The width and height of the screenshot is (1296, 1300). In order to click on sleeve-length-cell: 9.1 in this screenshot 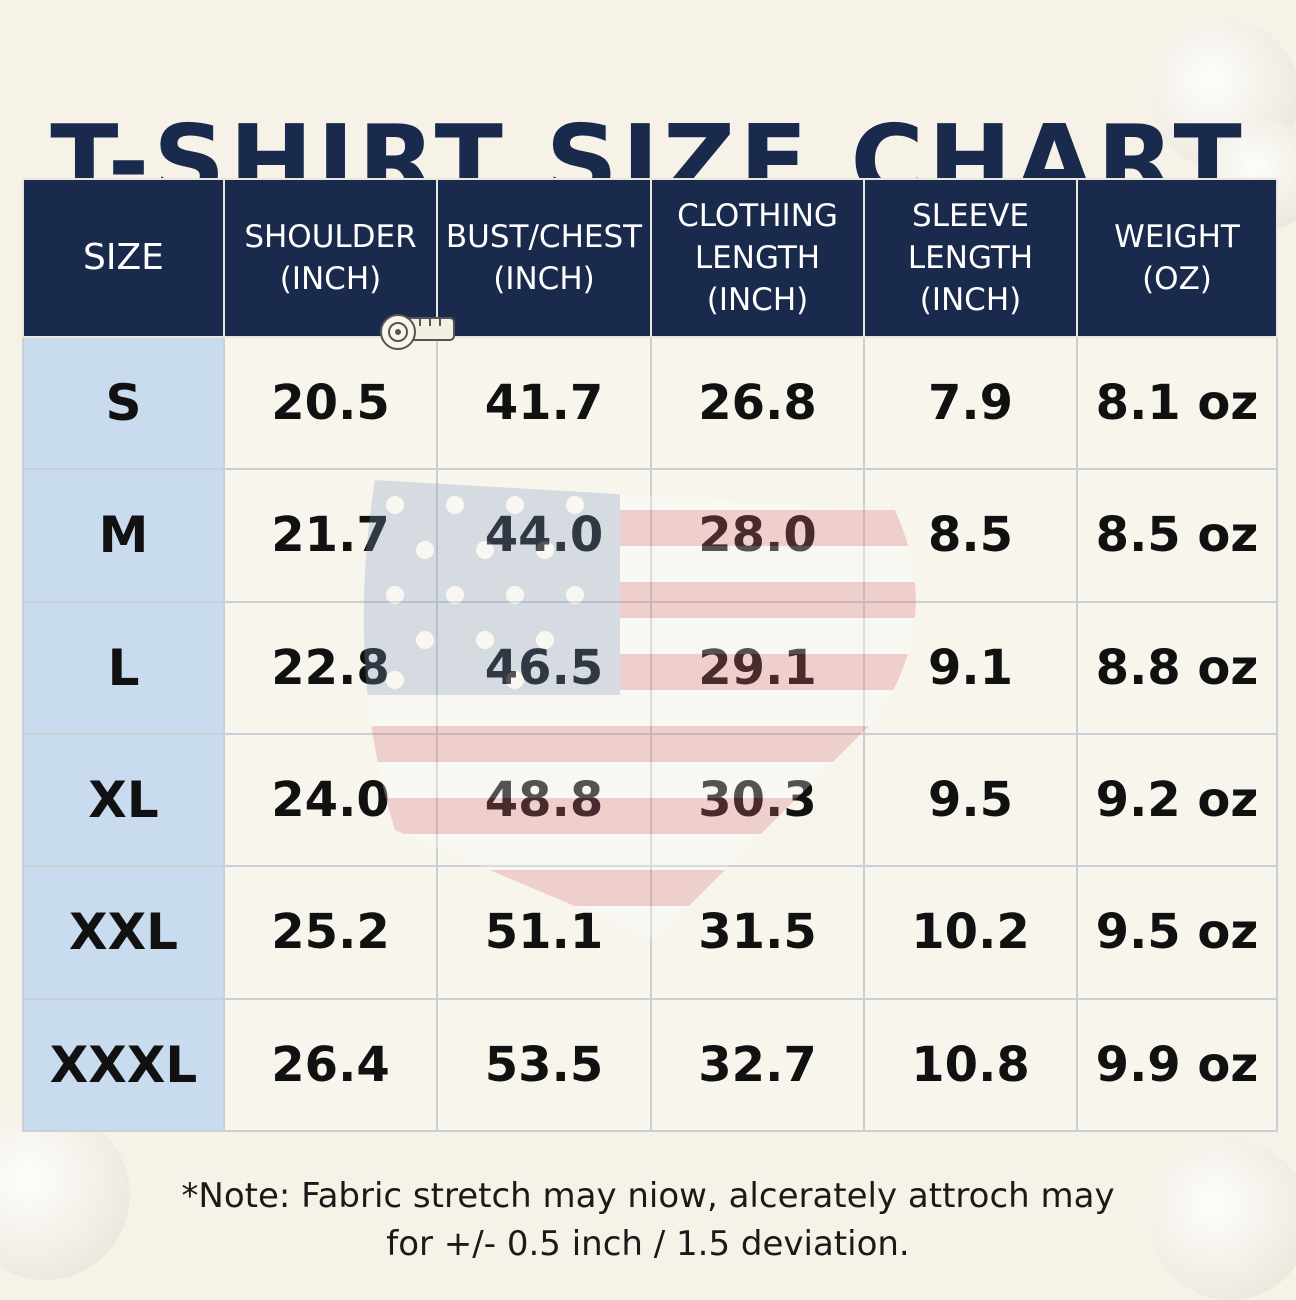, I will do `click(970, 667)`.